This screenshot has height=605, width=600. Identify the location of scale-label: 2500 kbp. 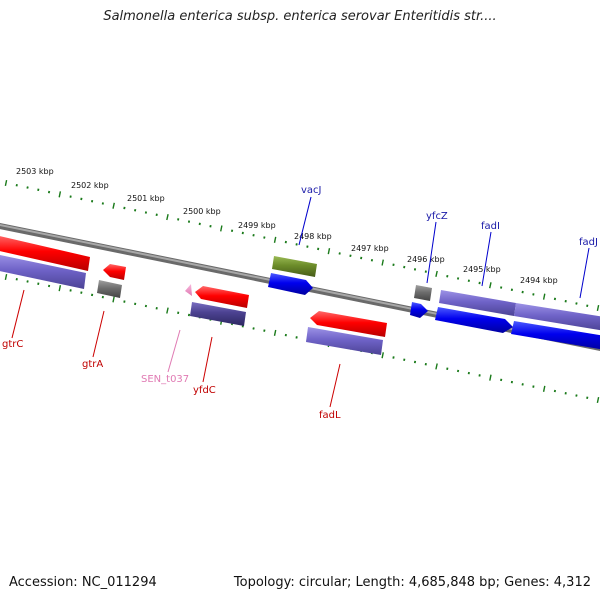
(202, 211).